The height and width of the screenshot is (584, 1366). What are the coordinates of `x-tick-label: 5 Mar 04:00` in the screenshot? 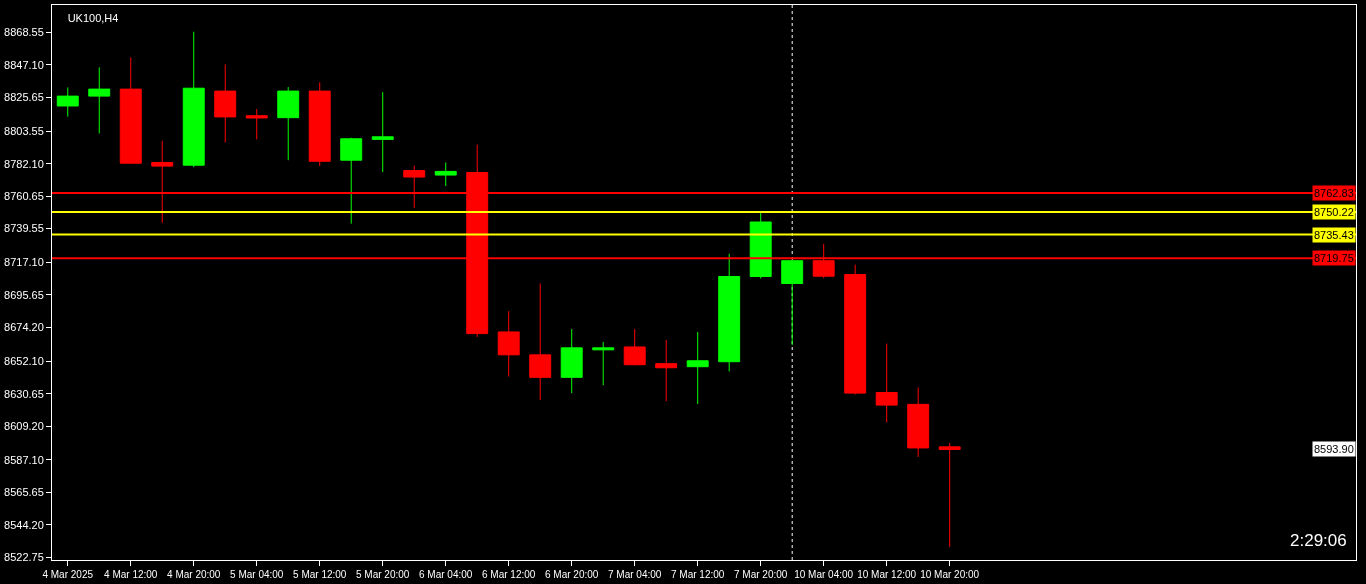 It's located at (257, 574).